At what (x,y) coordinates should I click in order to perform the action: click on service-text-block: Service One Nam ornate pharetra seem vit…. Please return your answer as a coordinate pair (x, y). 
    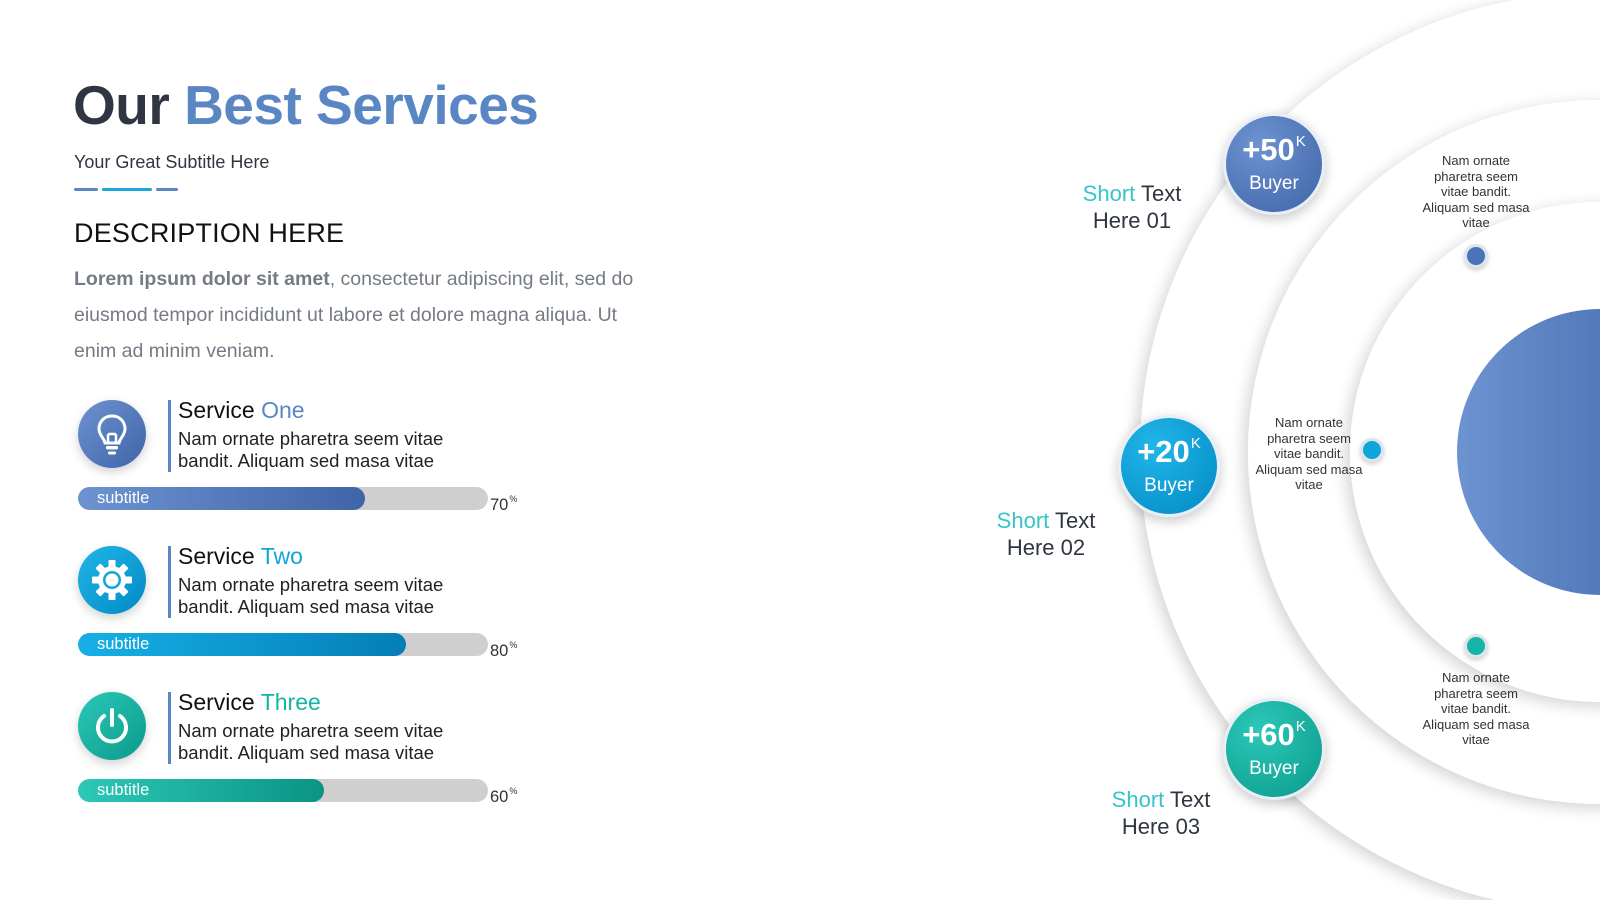
    Looking at the image, I should click on (306, 434).